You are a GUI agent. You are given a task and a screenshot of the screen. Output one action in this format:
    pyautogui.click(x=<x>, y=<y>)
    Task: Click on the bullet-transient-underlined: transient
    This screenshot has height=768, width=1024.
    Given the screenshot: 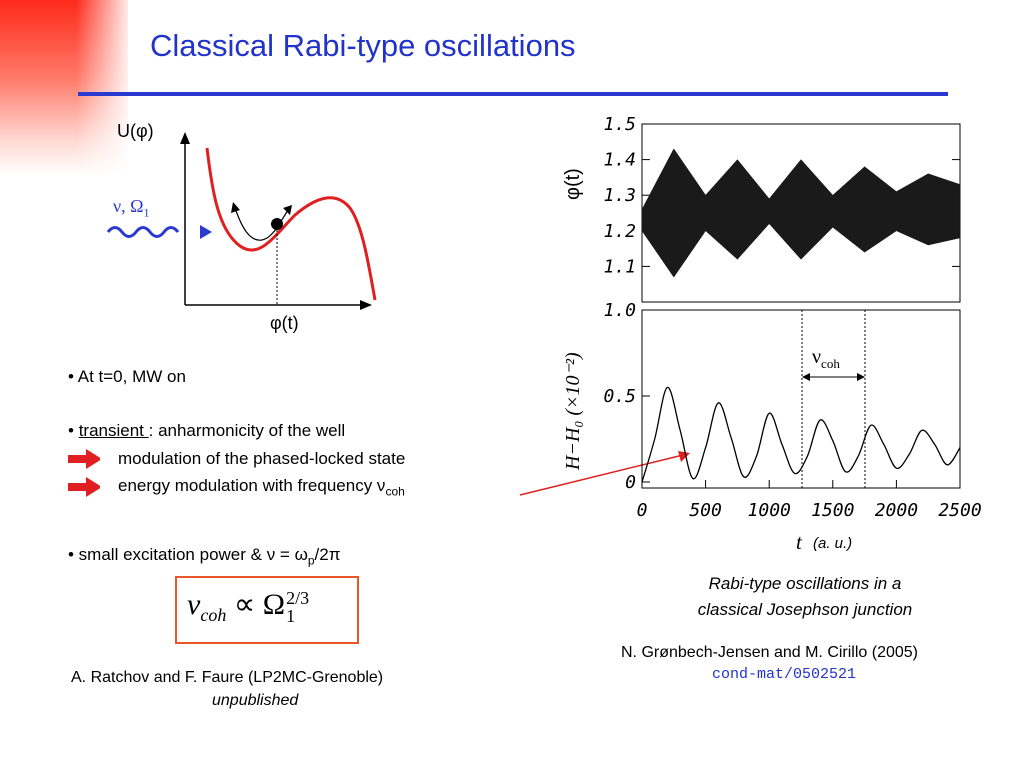 What is the action you would take?
    pyautogui.click(x=113, y=430)
    